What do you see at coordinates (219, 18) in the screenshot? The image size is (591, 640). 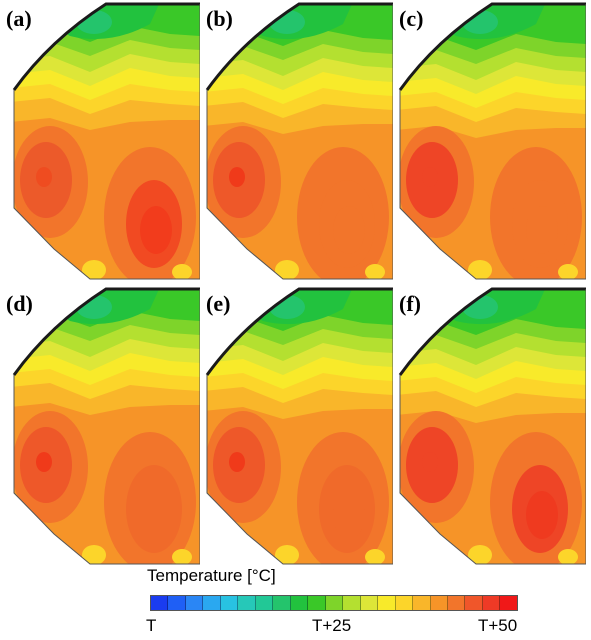 I see `panel-label: (b)` at bounding box center [219, 18].